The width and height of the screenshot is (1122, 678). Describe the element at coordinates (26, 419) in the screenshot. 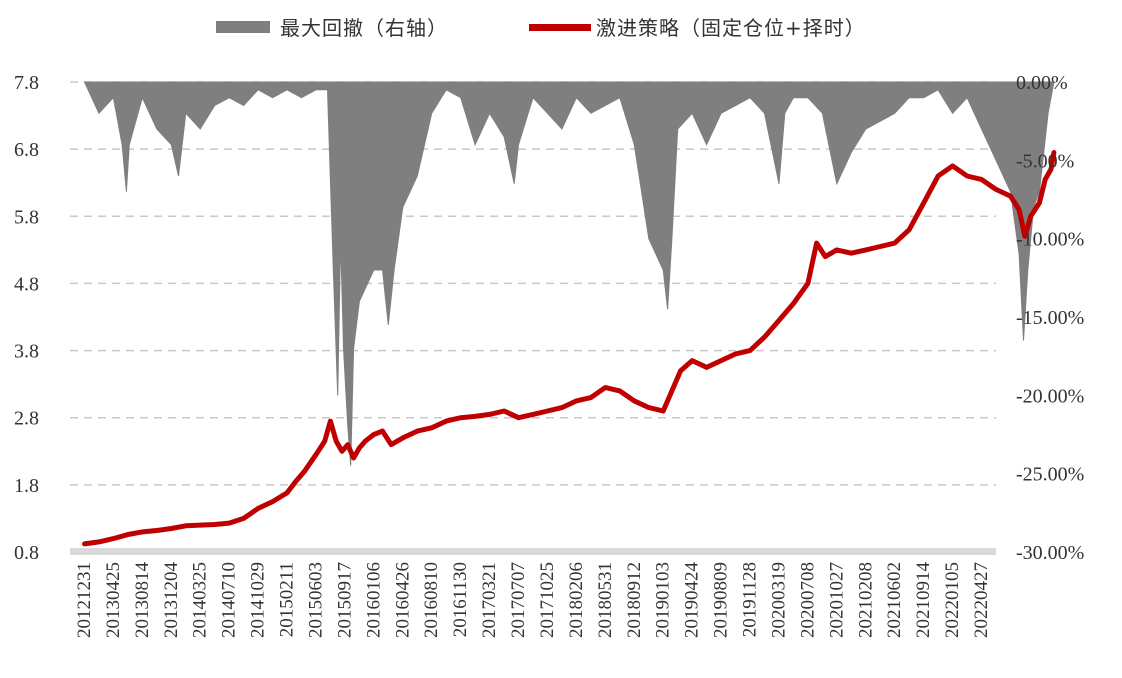

I see `left-tick-label: 2.8` at that location.